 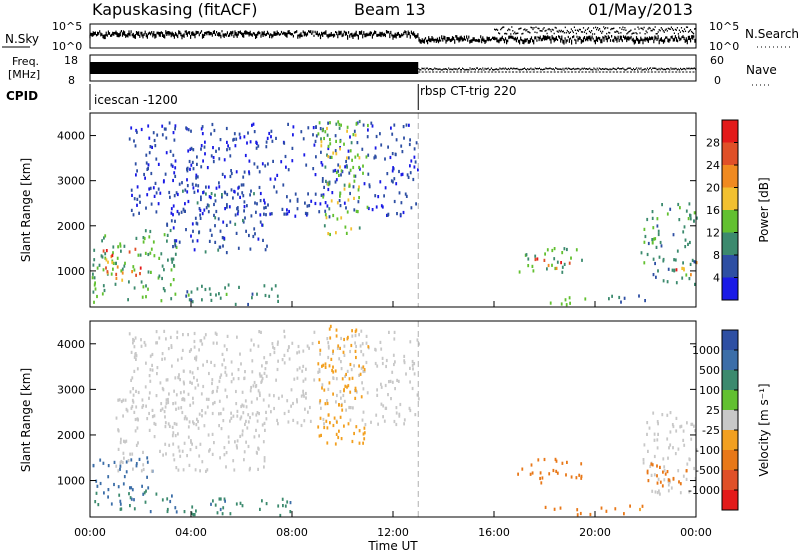 What do you see at coordinates (764, 209) in the screenshot?
I see `power-colorbar-label: Power [dB]` at bounding box center [764, 209].